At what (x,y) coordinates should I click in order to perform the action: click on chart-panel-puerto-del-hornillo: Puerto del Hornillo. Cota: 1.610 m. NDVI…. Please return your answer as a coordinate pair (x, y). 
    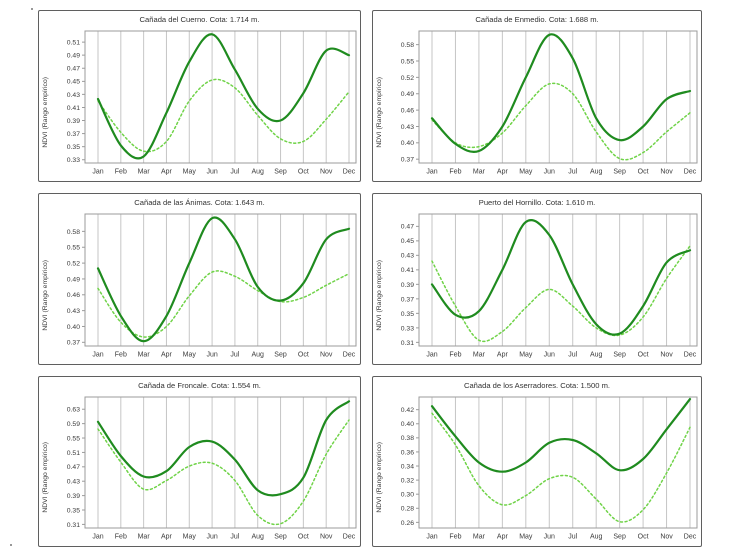
    Looking at the image, I should click on (537, 279).